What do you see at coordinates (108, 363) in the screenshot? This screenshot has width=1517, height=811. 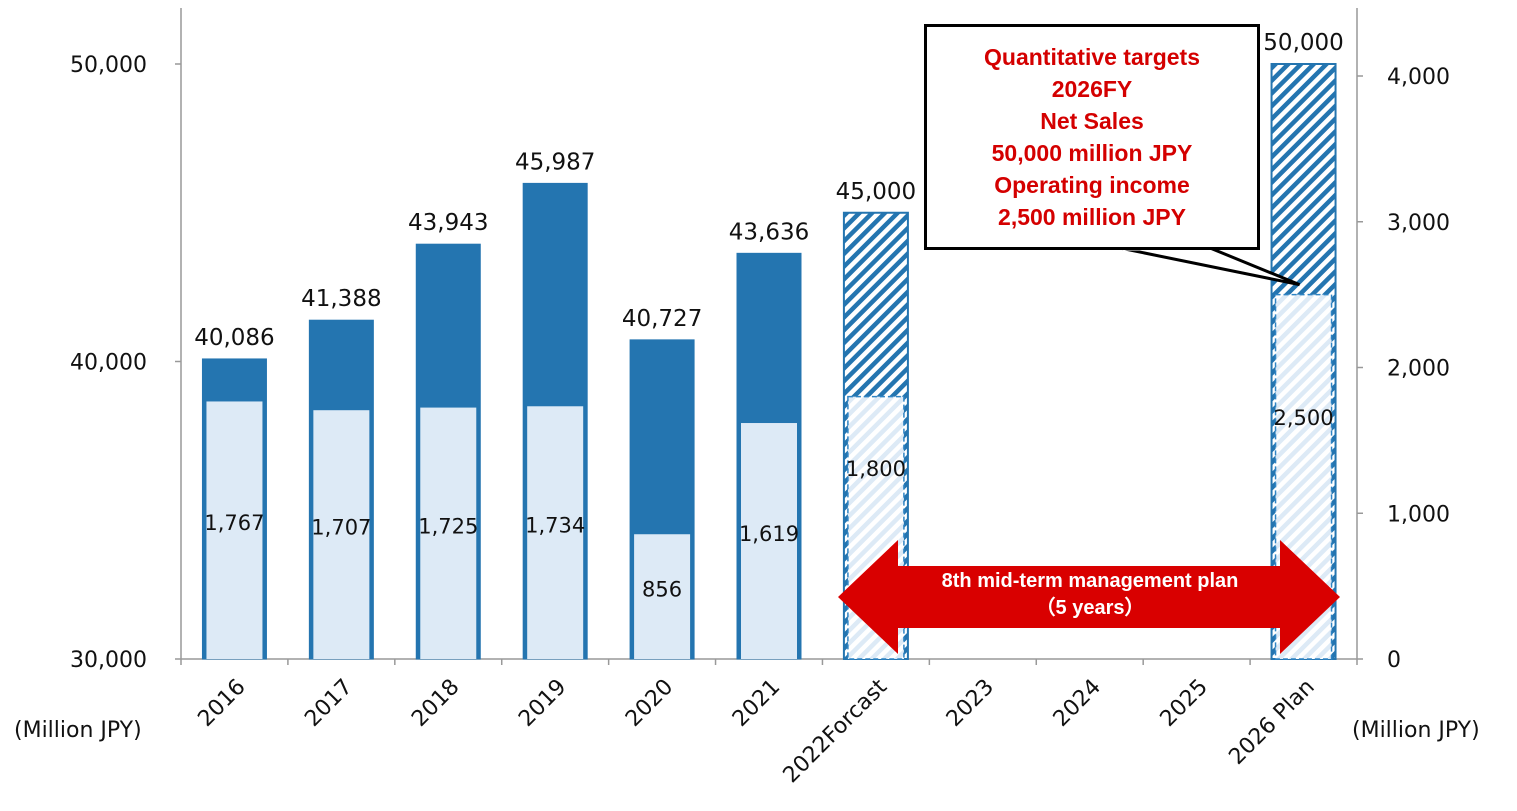 I see `left-tick-label: 40,000` at bounding box center [108, 363].